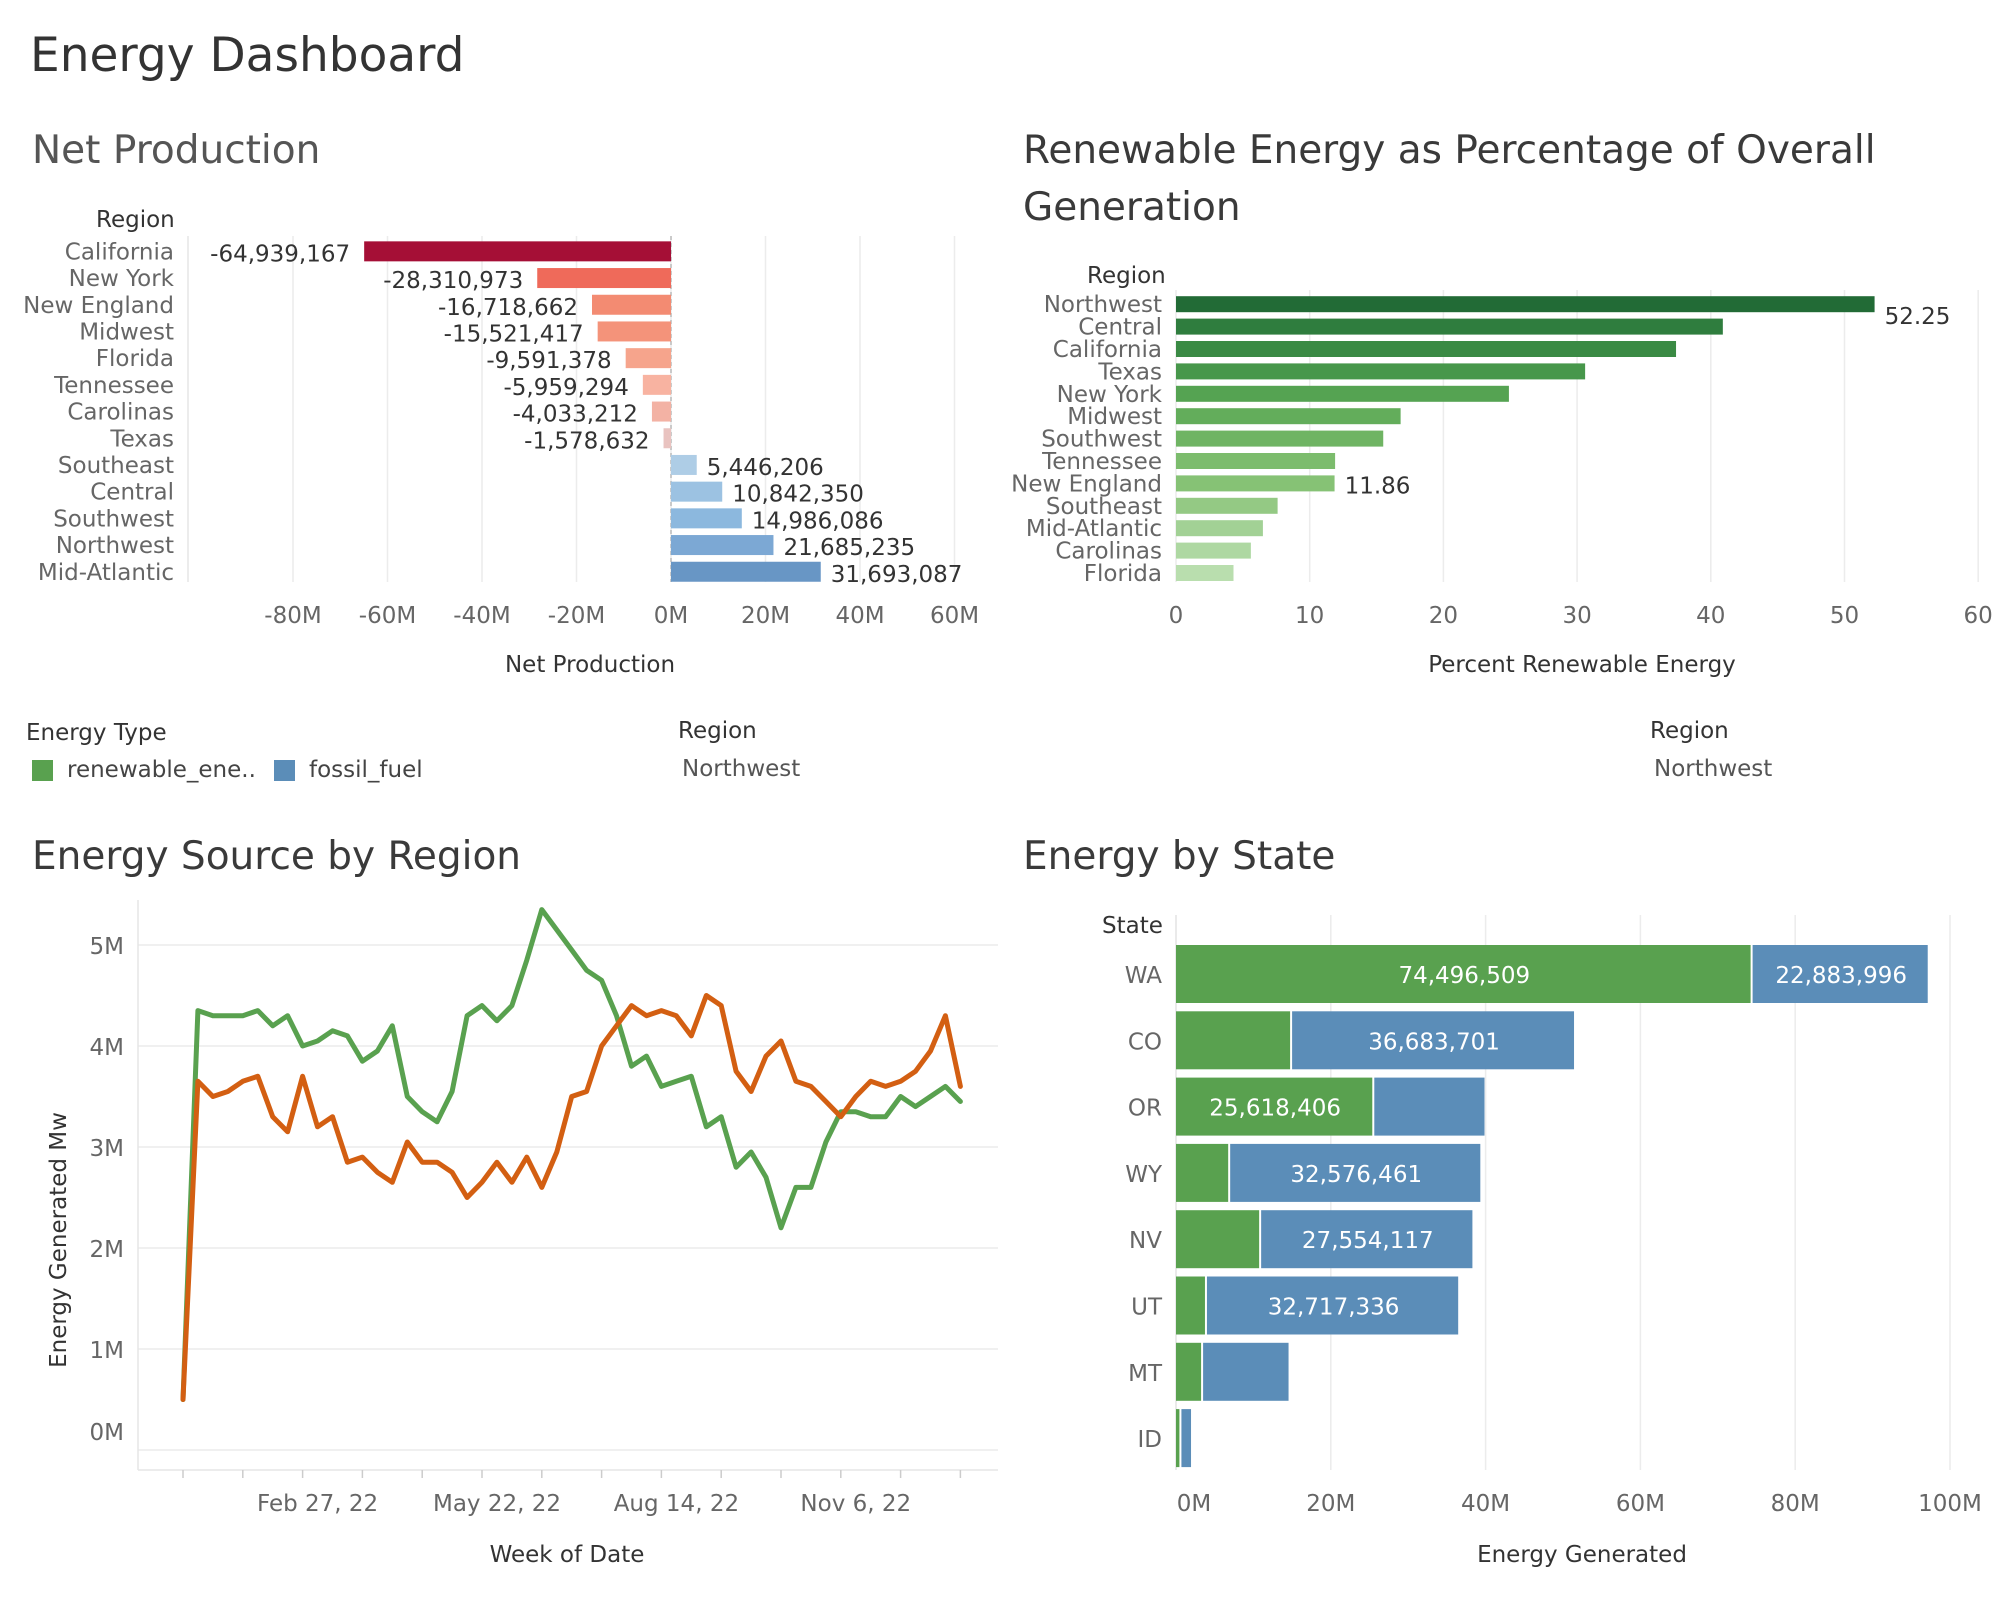  What do you see at coordinates (671, 616) in the screenshot?
I see `x-tick-label: 0M` at bounding box center [671, 616].